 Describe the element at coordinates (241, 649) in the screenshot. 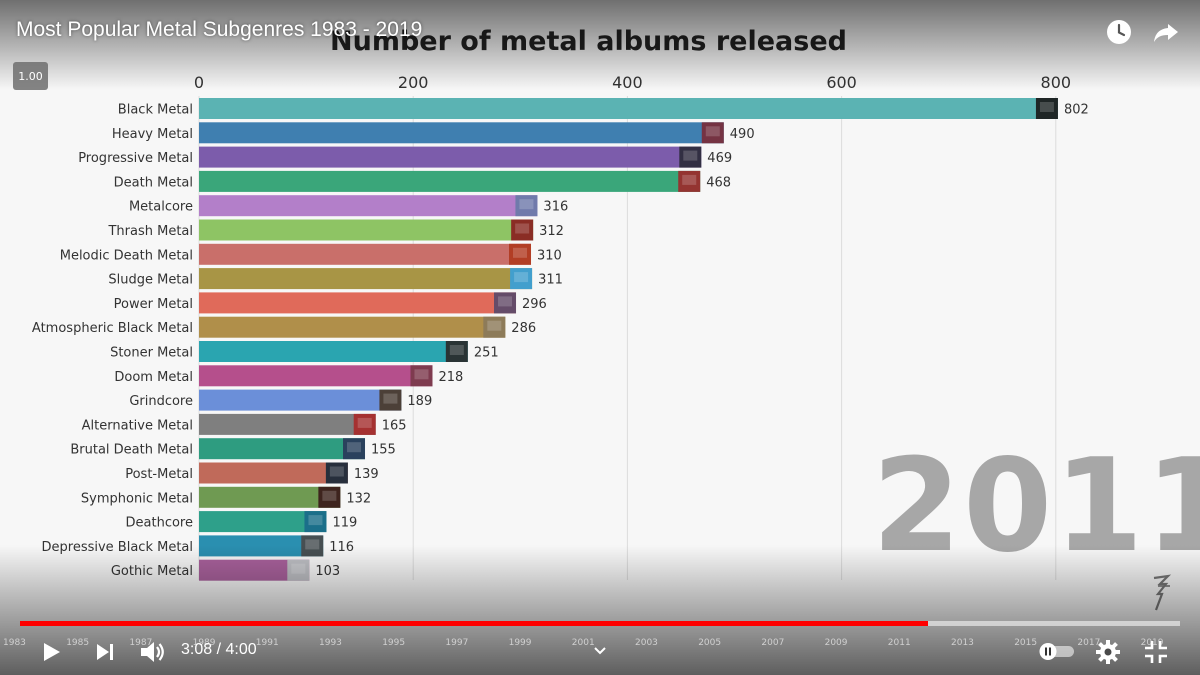

I see `total-time: 4:00` at that location.